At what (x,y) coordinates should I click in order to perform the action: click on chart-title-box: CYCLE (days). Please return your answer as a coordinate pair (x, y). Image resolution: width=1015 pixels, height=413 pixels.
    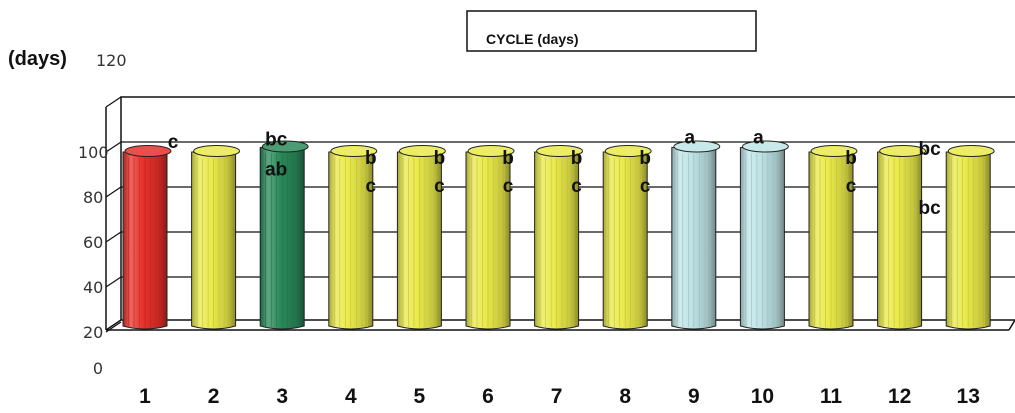
    Looking at the image, I should click on (611, 31).